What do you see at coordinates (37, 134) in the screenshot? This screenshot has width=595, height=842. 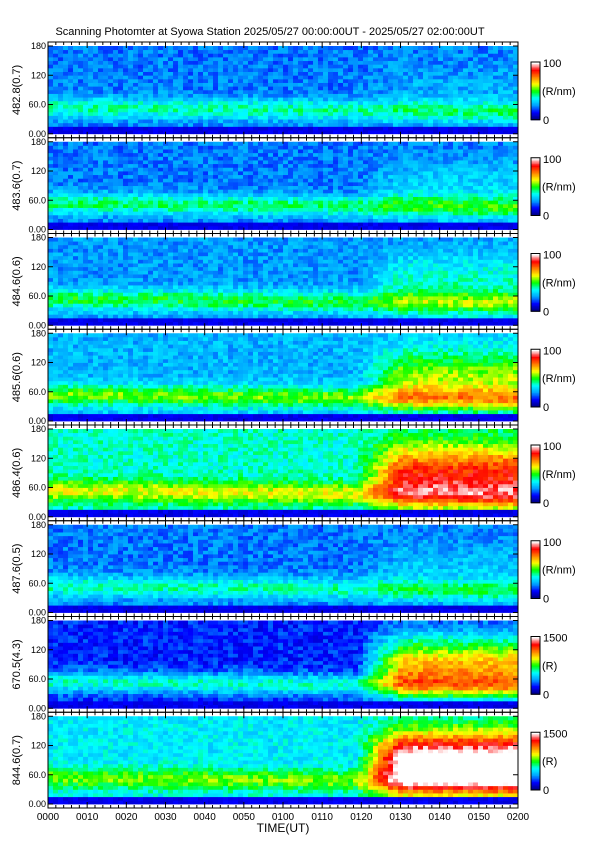 I see `y-tick-label: 0.00` at bounding box center [37, 134].